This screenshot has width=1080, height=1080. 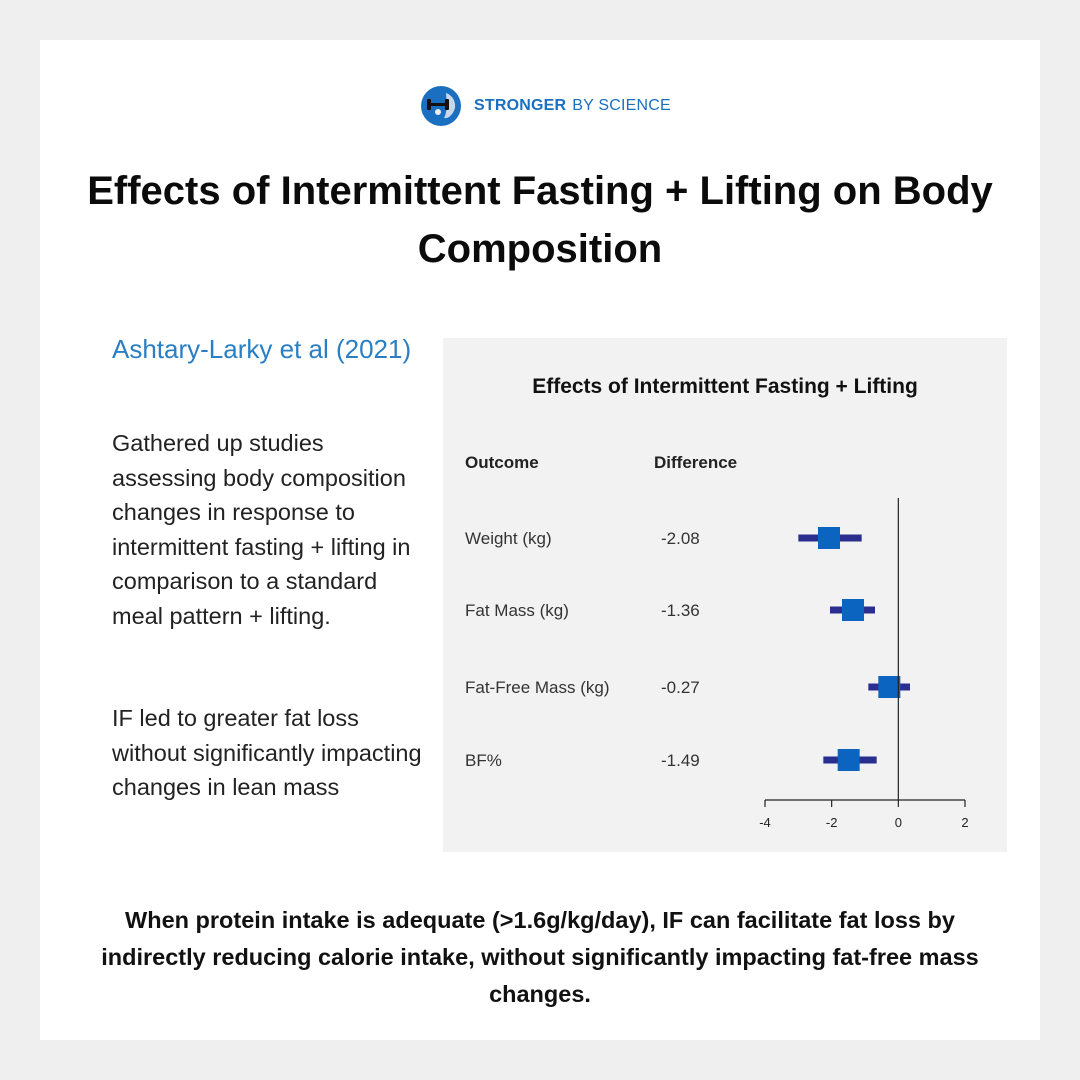 What do you see at coordinates (680, 687) in the screenshot?
I see `row-value: -0.27` at bounding box center [680, 687].